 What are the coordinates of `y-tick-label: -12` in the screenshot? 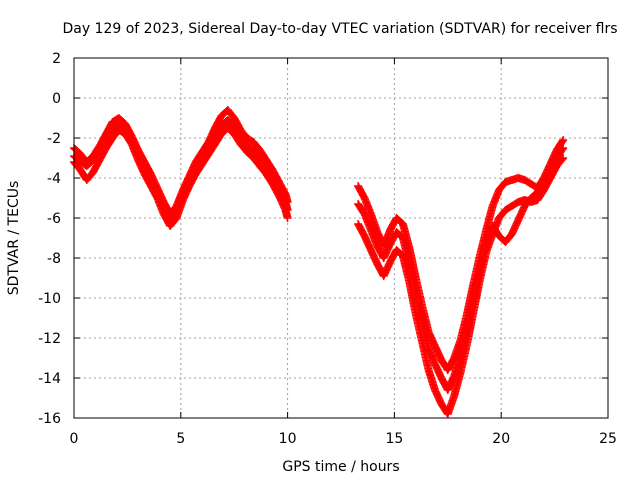 It's located at (49, 339).